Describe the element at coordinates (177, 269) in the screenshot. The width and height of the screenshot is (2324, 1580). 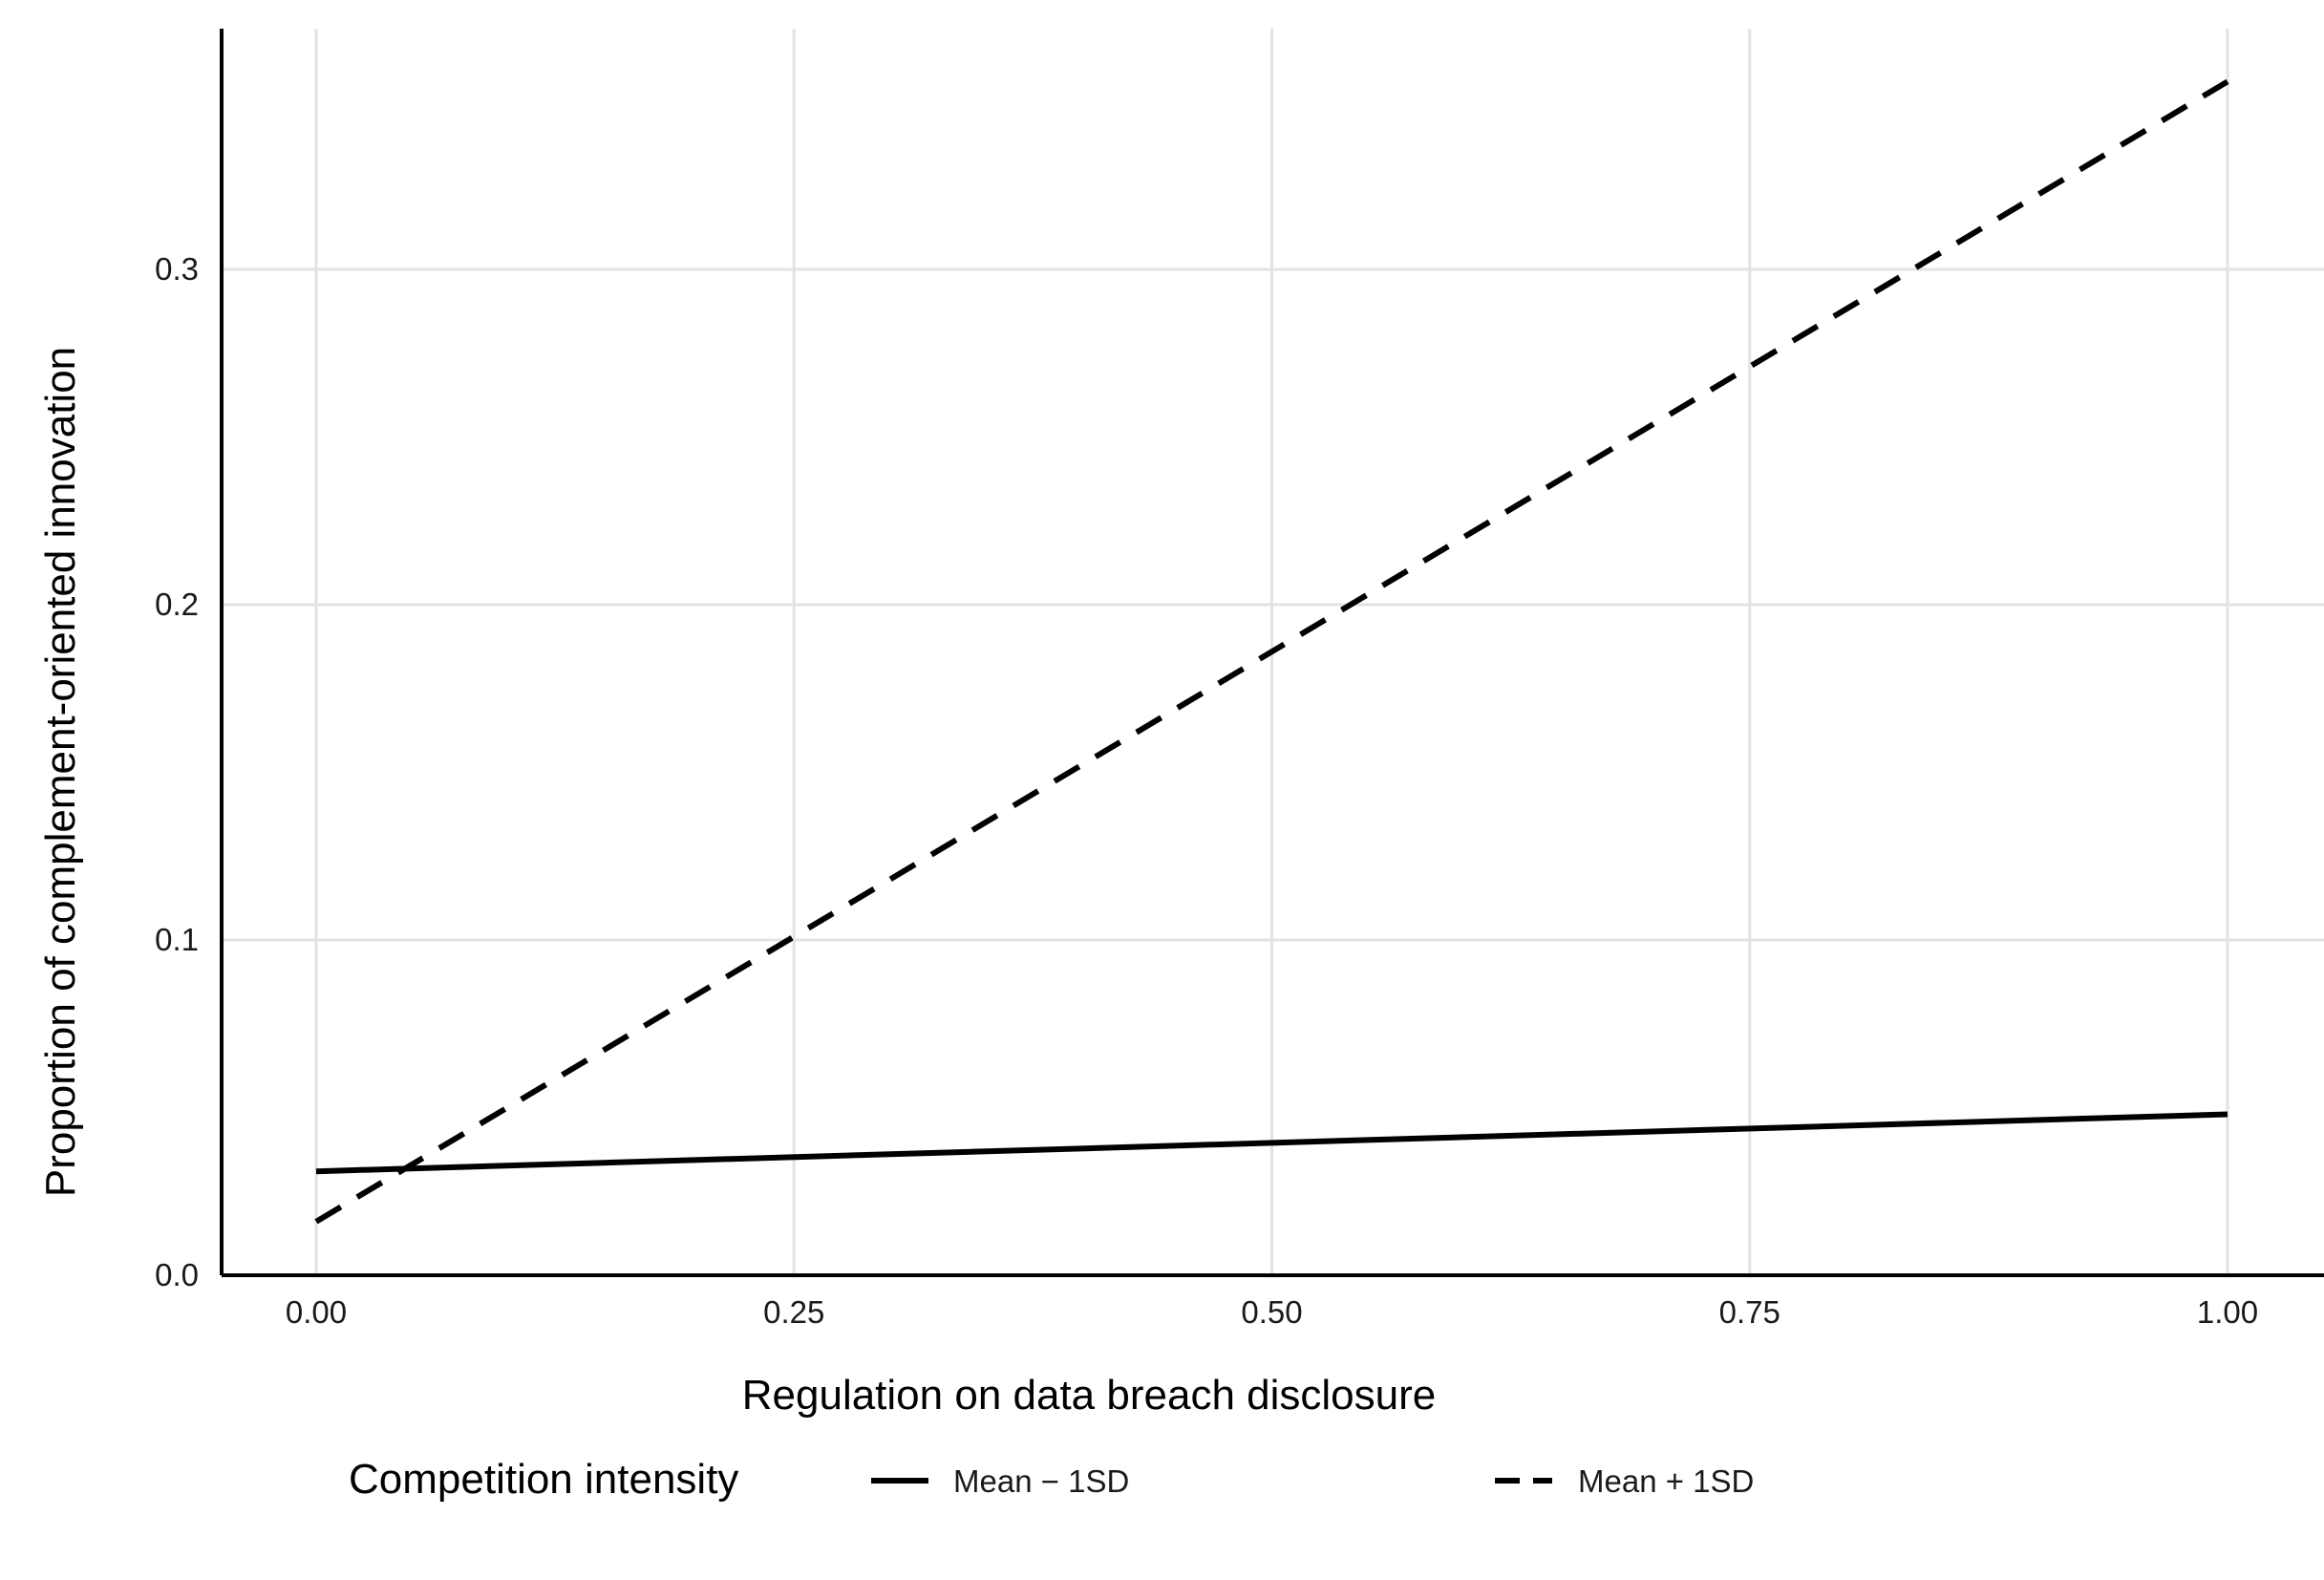
I see `y-tick-label: 0.3` at that location.